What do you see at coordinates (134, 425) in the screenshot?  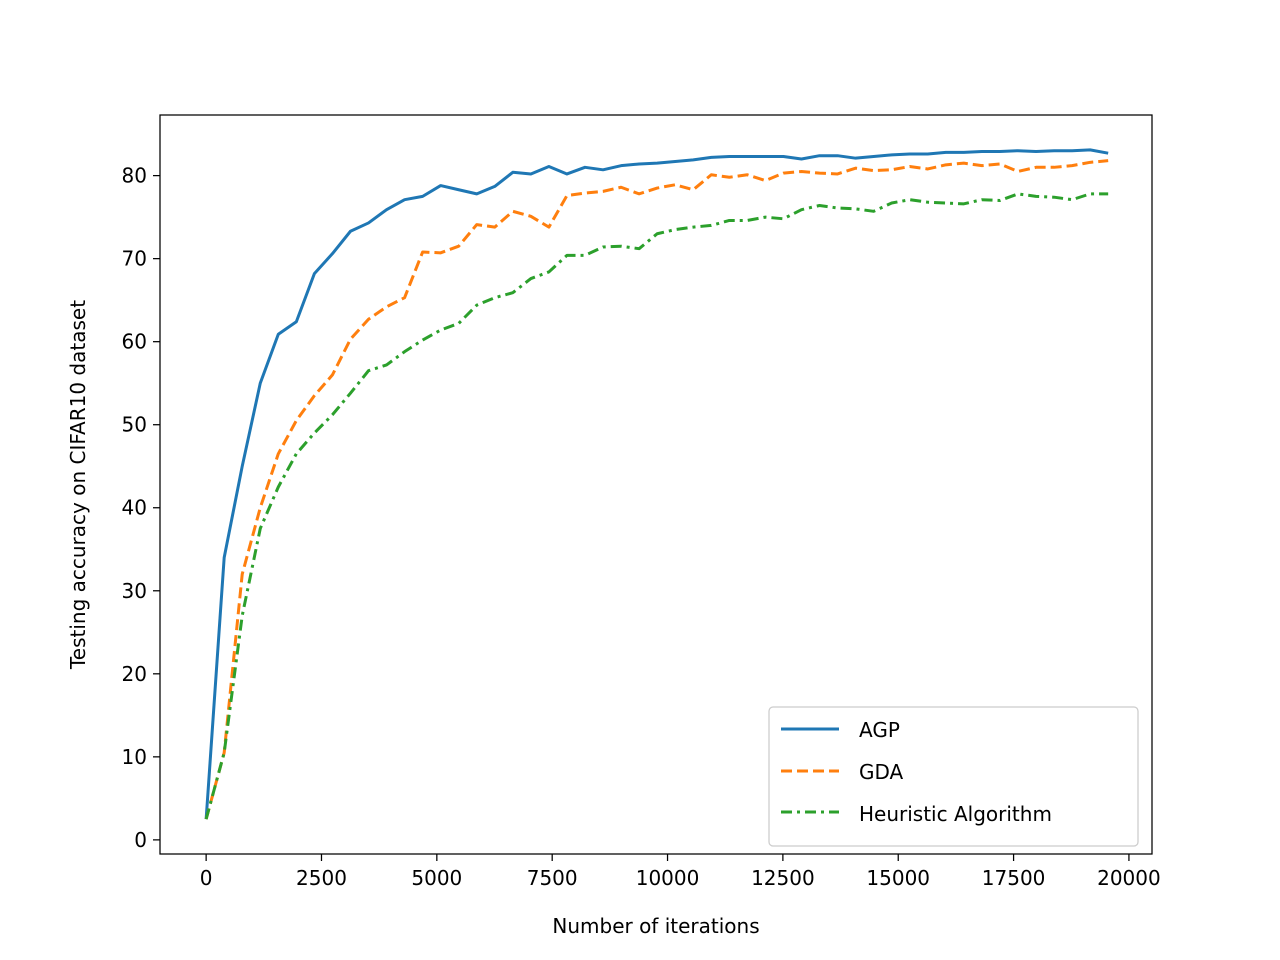 I see `y-tick-label: 50` at bounding box center [134, 425].